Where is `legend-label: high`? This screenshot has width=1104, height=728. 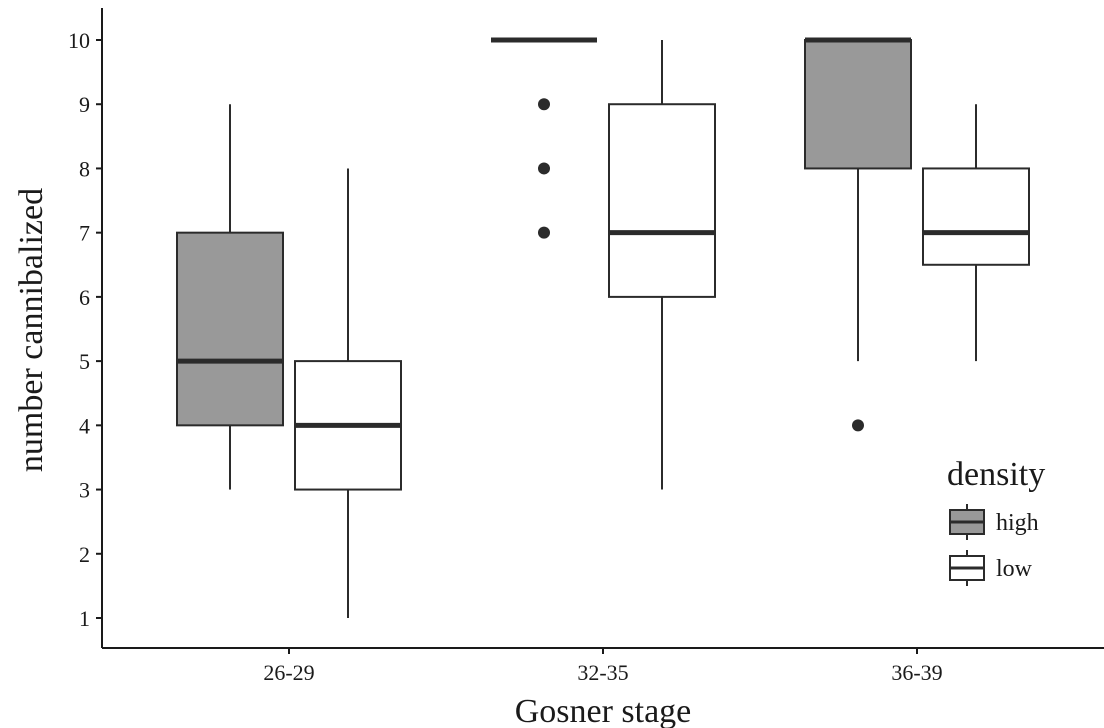
legend-label: high is located at coordinates (1017, 523).